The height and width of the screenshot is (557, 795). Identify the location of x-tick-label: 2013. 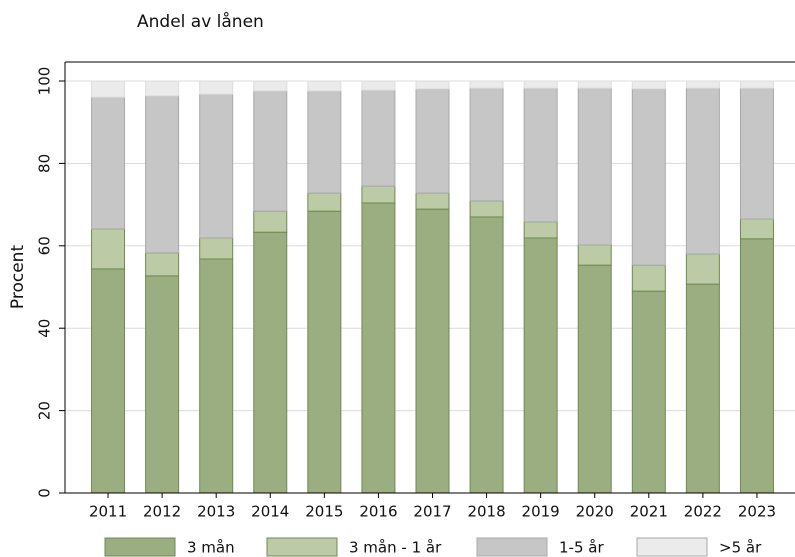
(216, 512).